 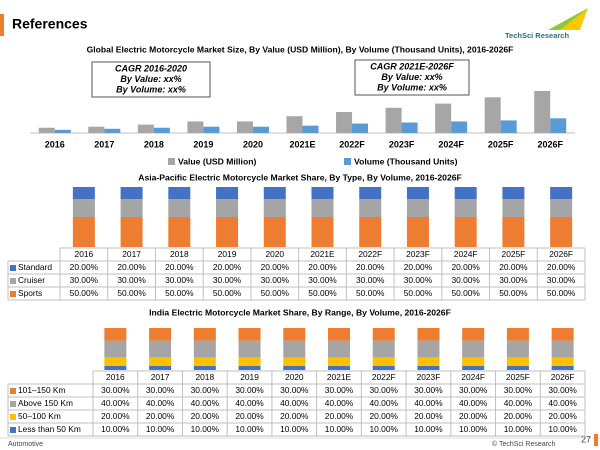 I want to click on table-header: 2019, so click(x=227, y=254).